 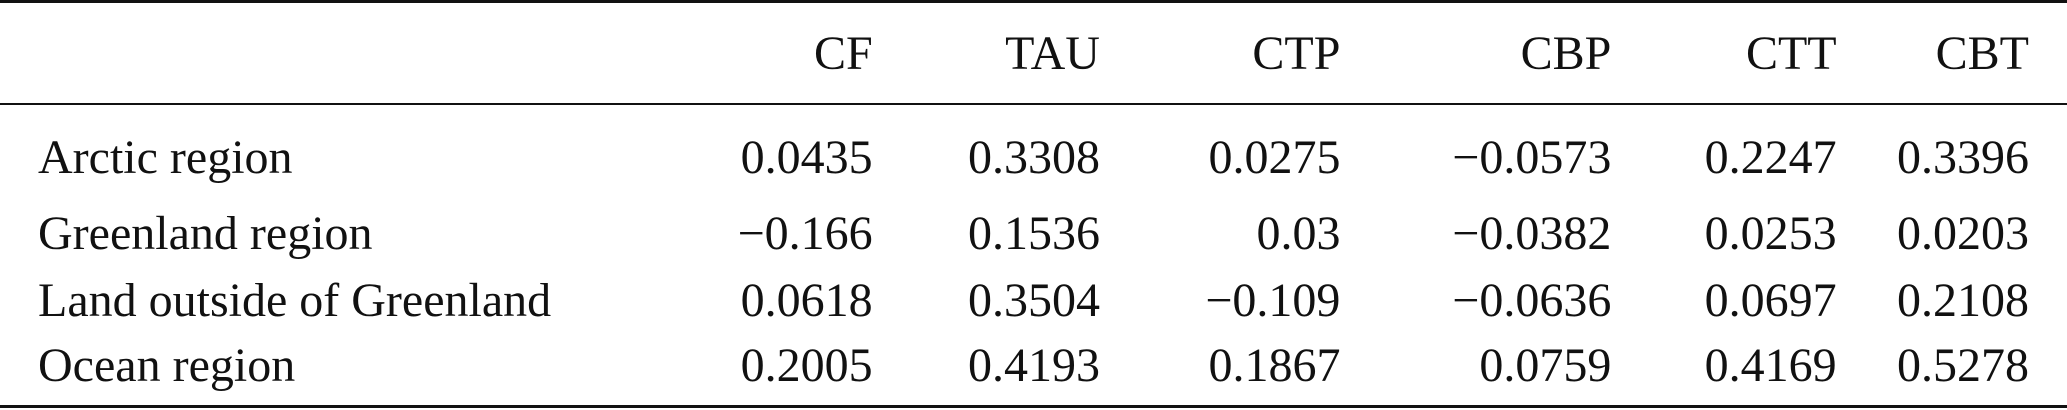 I want to click on column-header-region, so click(x=314, y=51).